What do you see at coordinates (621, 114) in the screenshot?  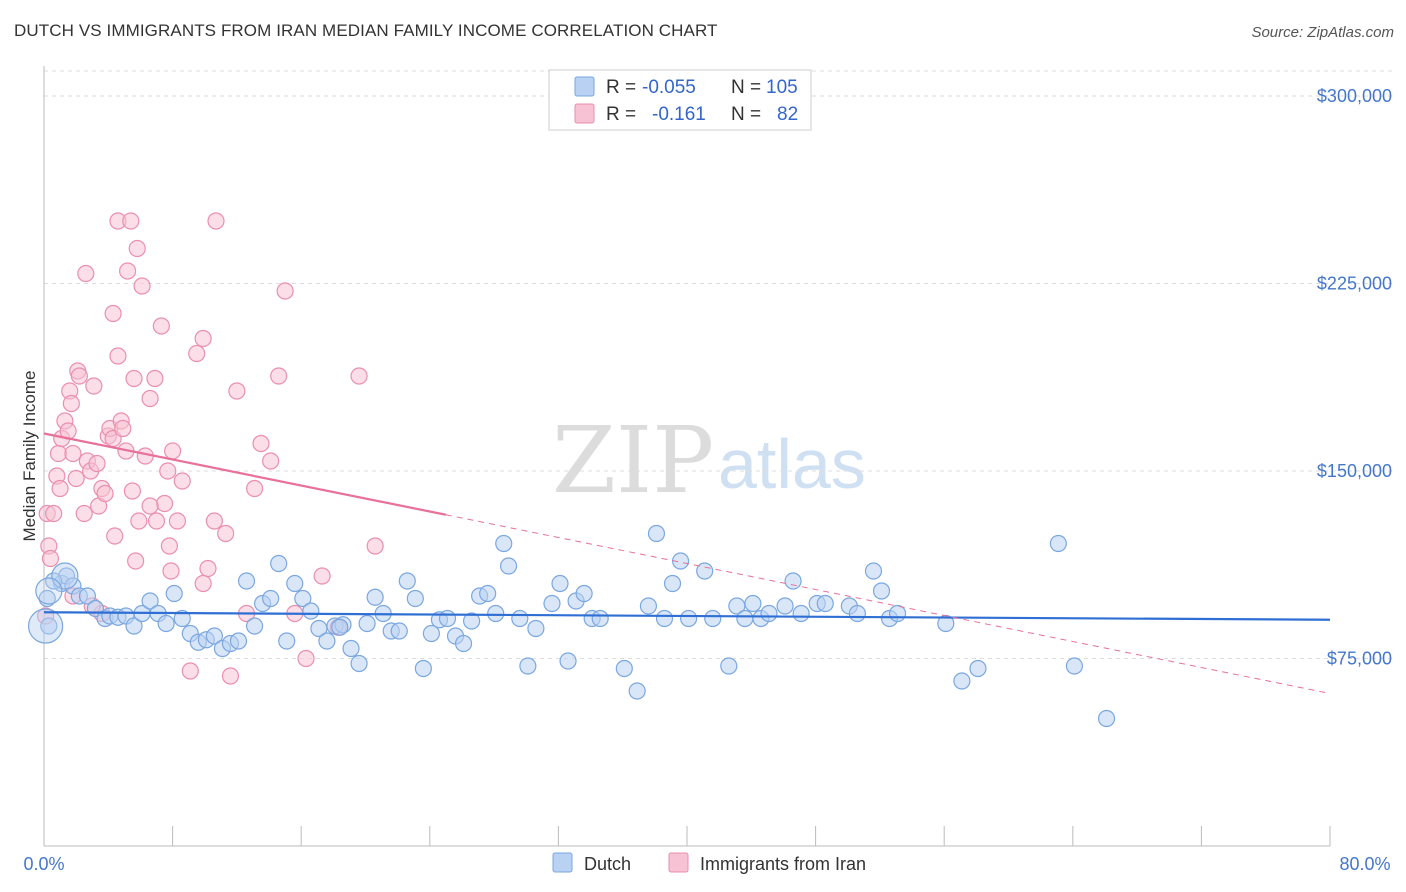 I see `legend-r-label-iran: R =` at bounding box center [621, 114].